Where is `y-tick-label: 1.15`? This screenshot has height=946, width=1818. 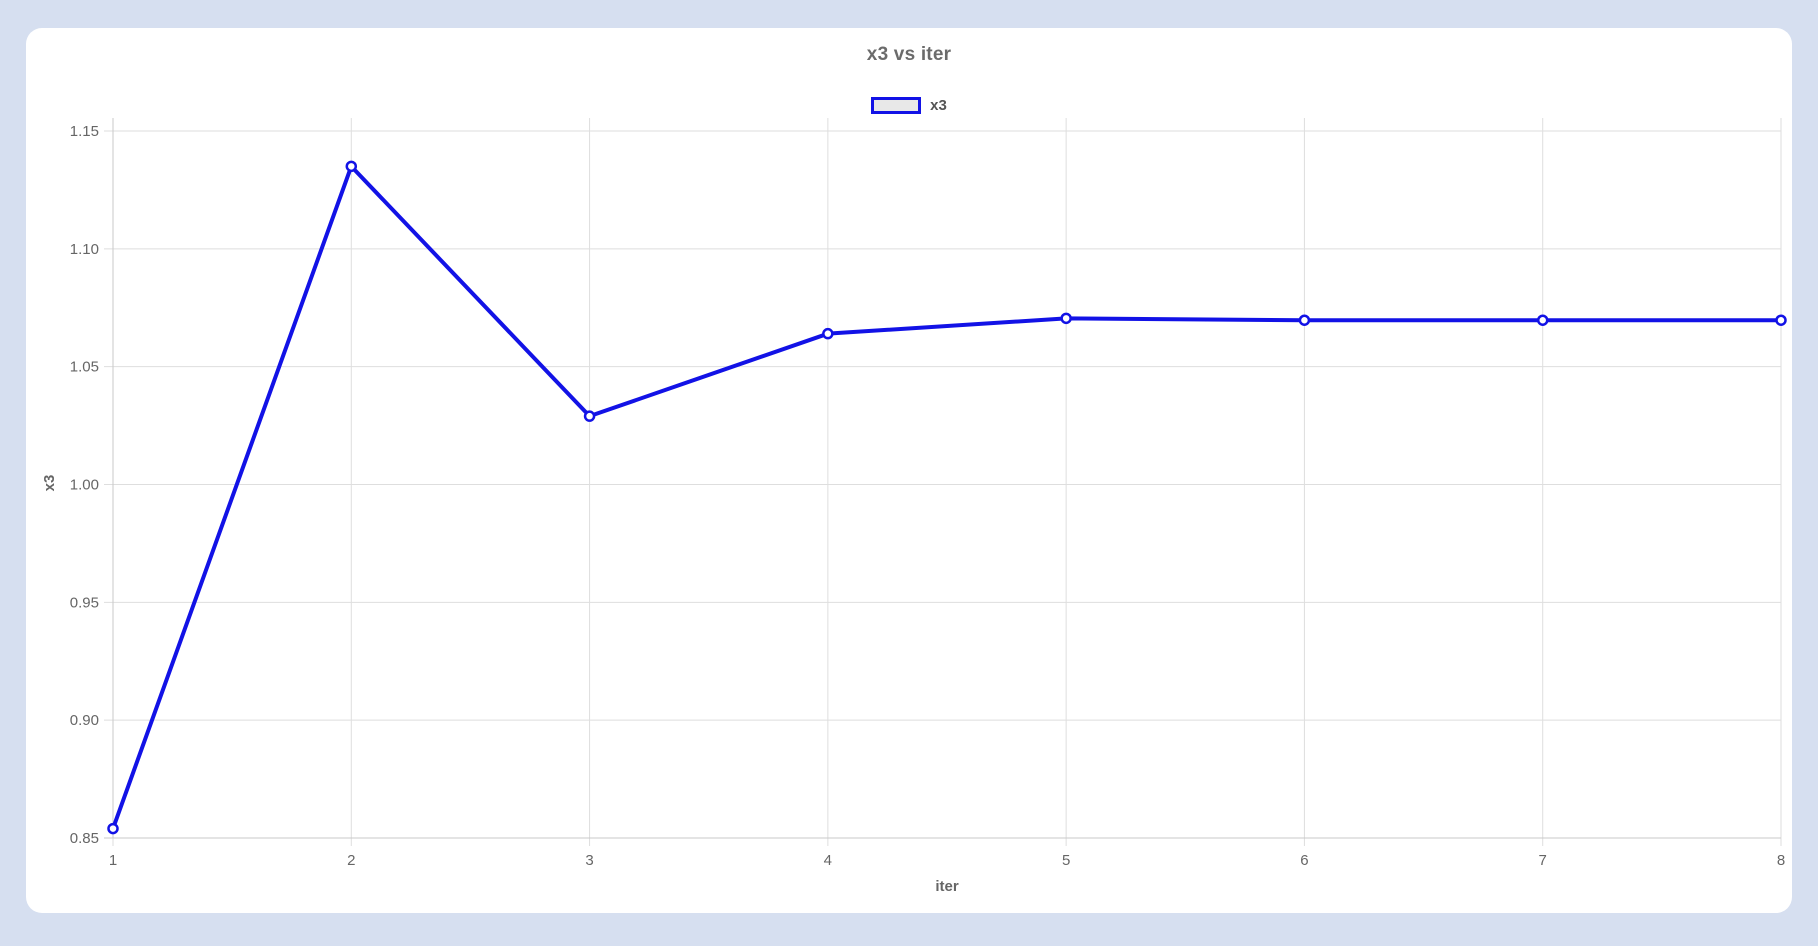
y-tick-label: 1.15 is located at coordinates (84, 131).